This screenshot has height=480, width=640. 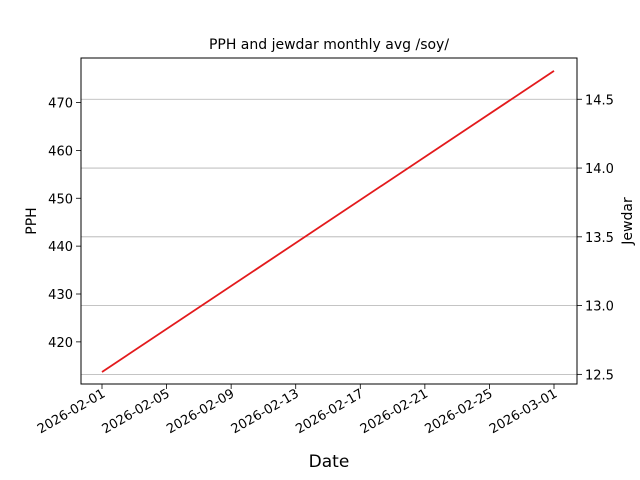 What do you see at coordinates (60, 104) in the screenshot?
I see `y-left-tick-label: 470` at bounding box center [60, 104].